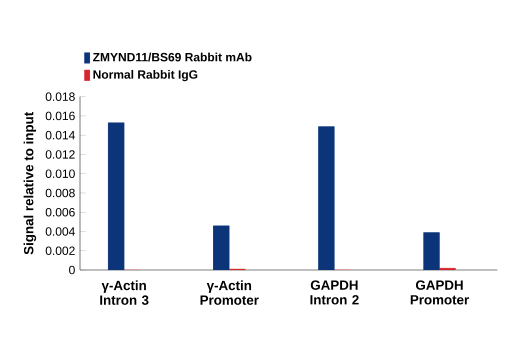 The width and height of the screenshot is (520, 350). Describe the element at coordinates (72, 270) in the screenshot. I see `y-tick-label: 0` at that location.